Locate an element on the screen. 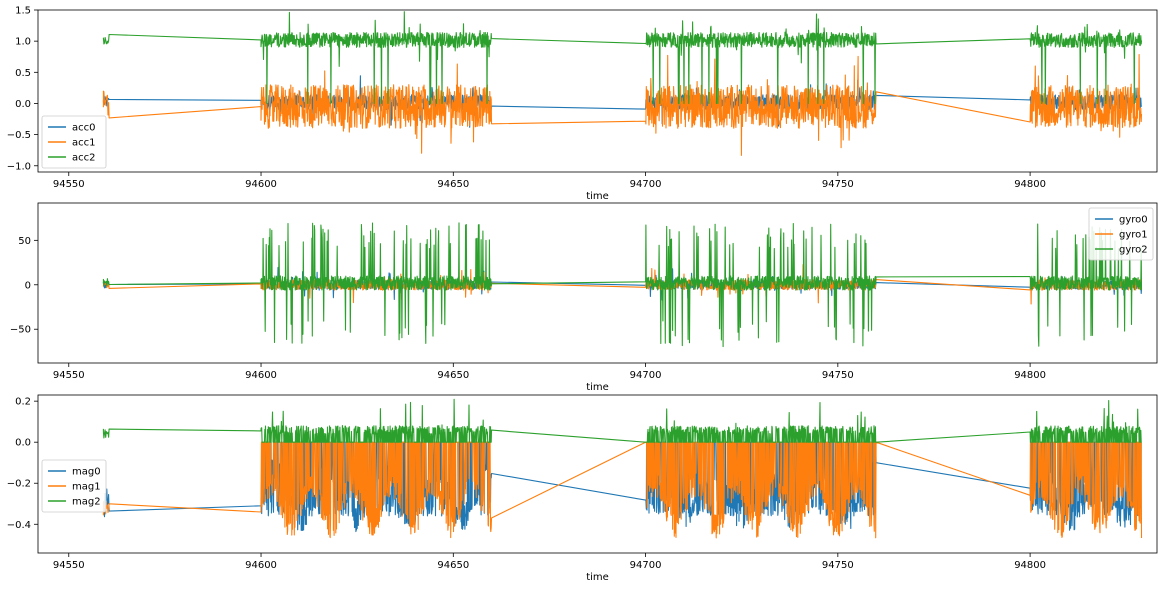 The width and height of the screenshot is (1165, 592). legend-label-acc0: acc0 is located at coordinates (84, 128).